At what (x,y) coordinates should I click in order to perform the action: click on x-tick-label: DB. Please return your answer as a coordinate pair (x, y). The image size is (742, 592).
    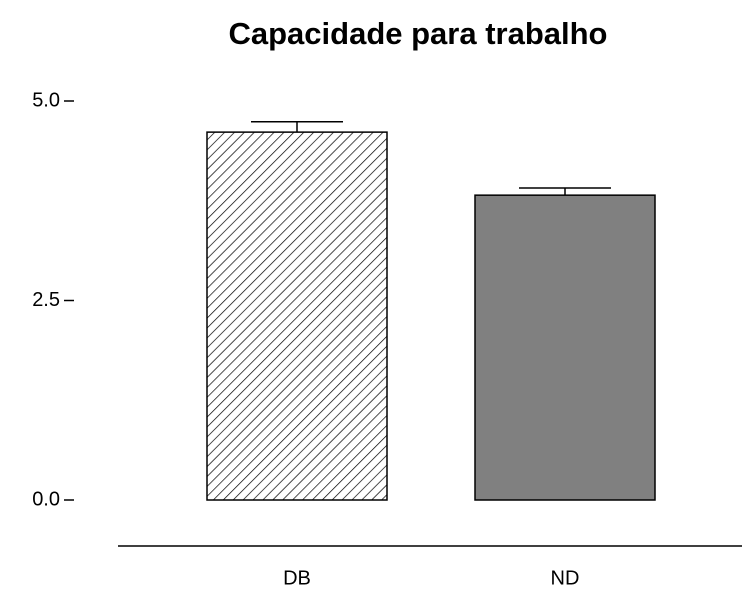
    Looking at the image, I should click on (297, 578).